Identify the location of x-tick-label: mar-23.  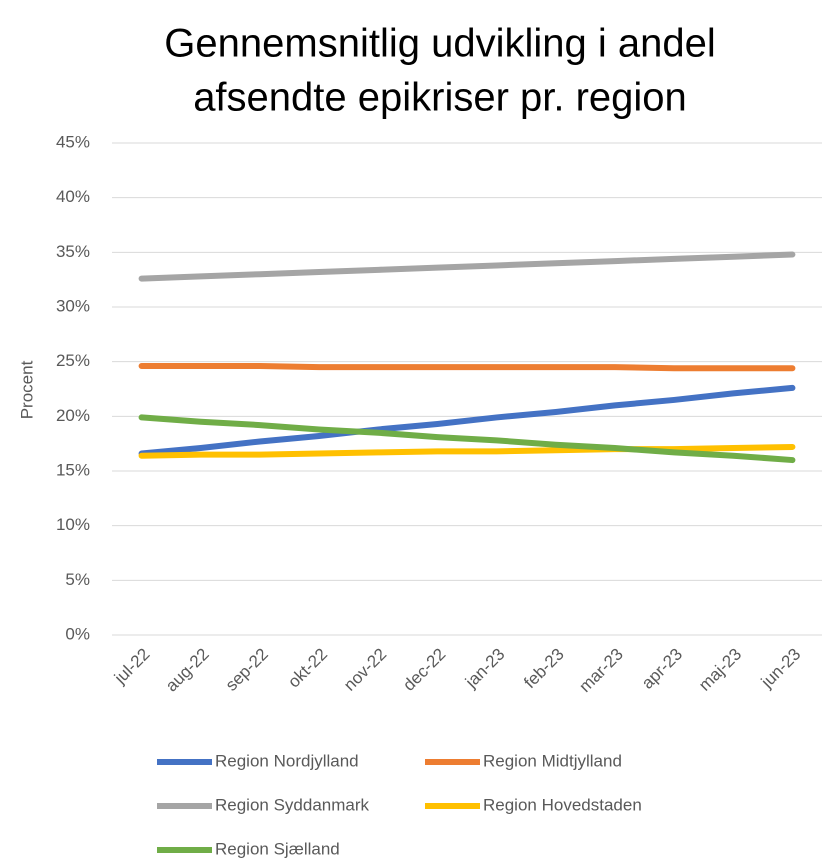
(601, 671).